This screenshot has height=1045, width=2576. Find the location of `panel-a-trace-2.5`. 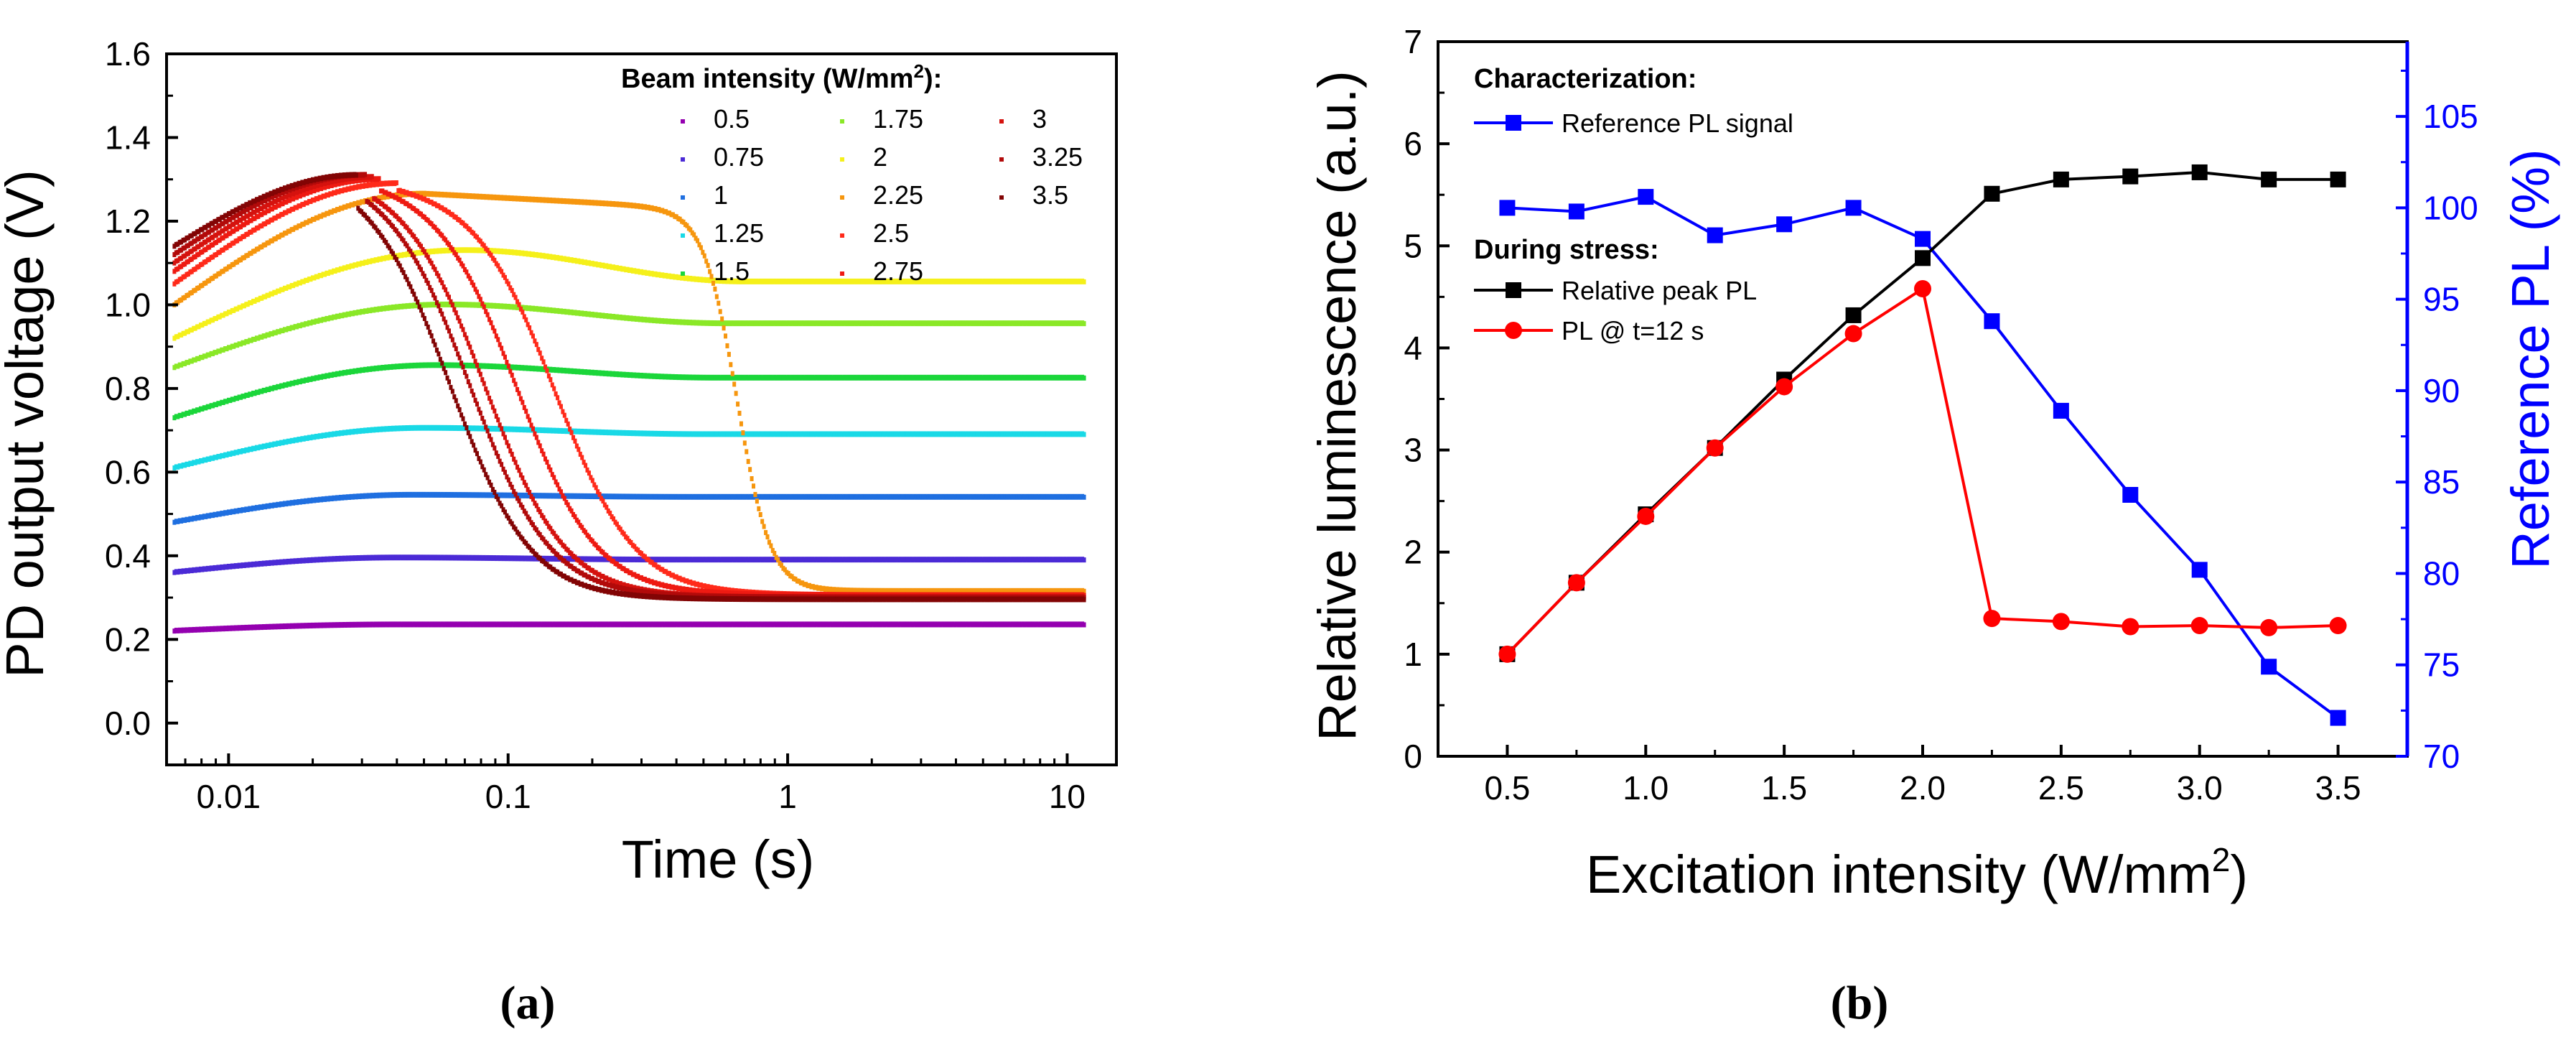

panel-a-trace-2.5 is located at coordinates (629, 389).